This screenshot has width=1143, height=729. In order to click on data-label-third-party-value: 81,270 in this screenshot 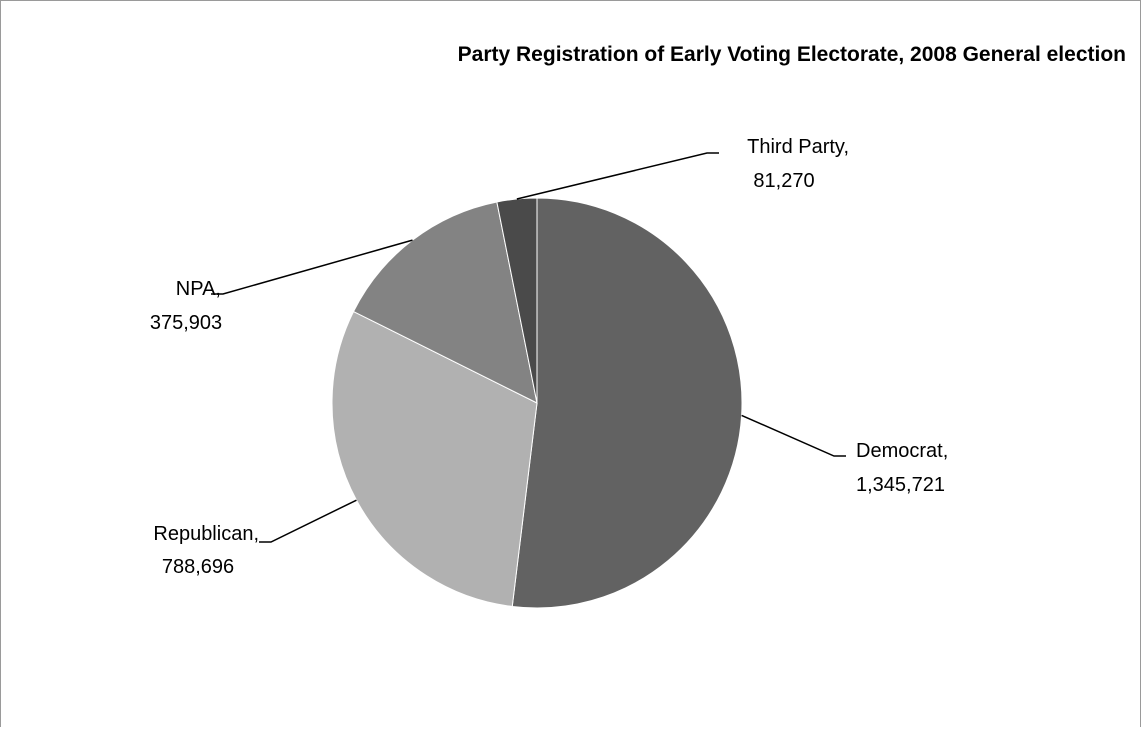, I will do `click(783, 181)`.